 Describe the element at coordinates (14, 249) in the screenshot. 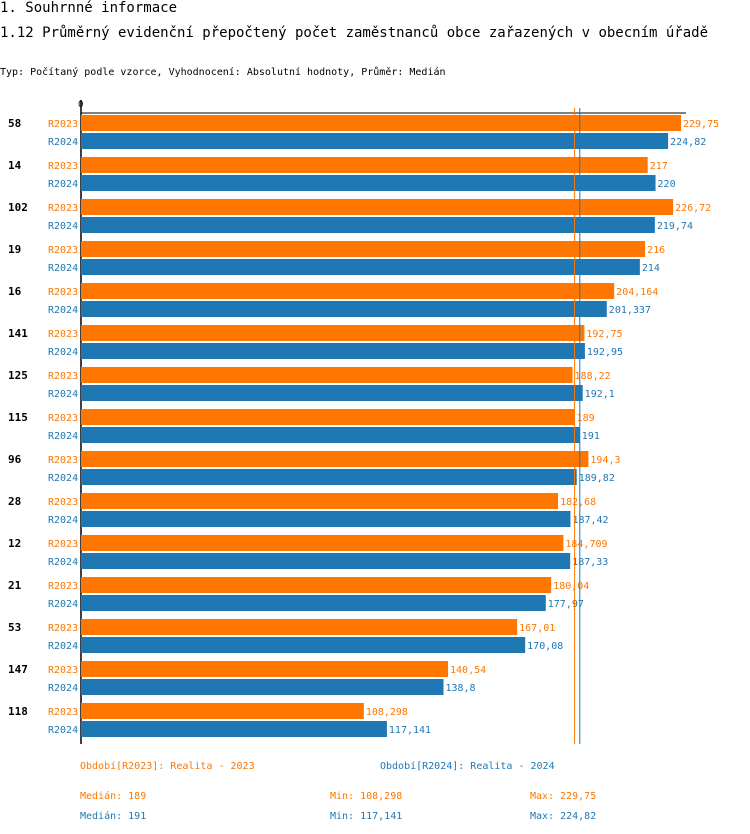

I see `category-label: 19` at that location.